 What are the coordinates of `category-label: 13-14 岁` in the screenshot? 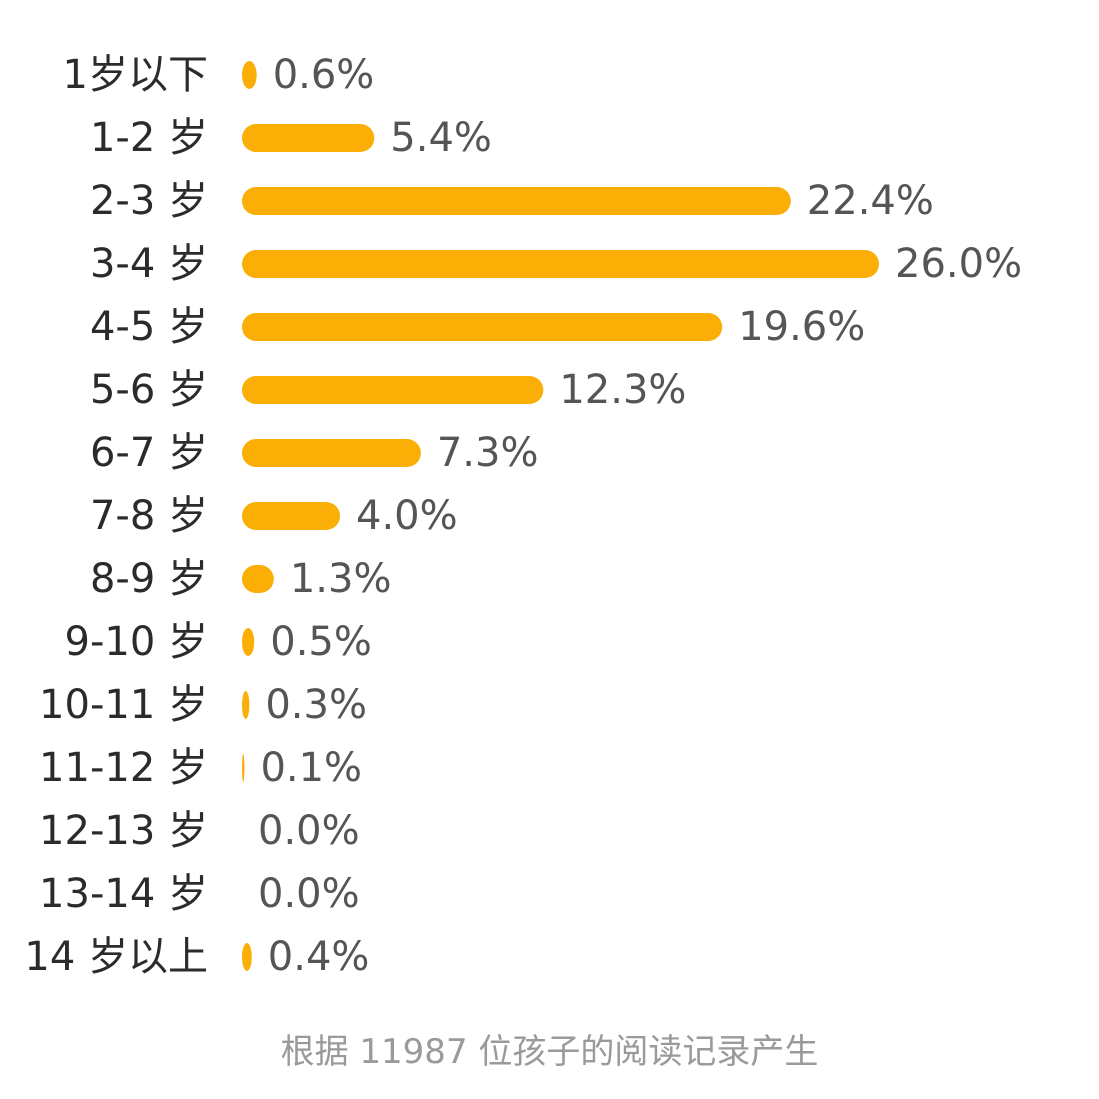 It's located at (123, 894).